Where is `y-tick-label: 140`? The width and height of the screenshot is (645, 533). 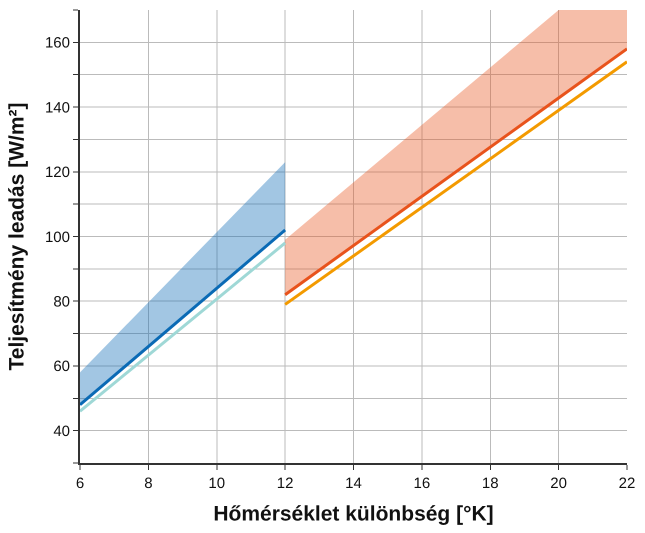 y-tick-label: 140 is located at coordinates (57, 107).